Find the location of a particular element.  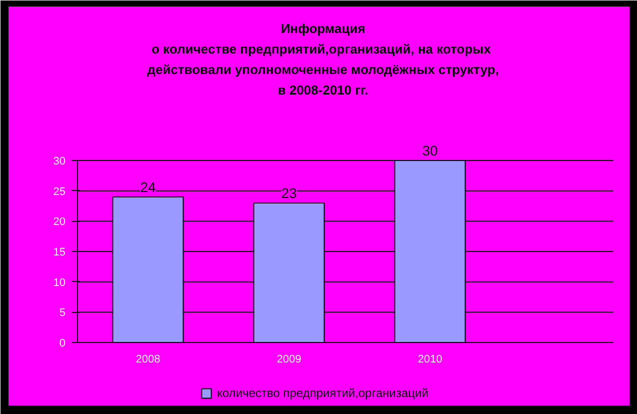

data-label: 24 is located at coordinates (148, 186).